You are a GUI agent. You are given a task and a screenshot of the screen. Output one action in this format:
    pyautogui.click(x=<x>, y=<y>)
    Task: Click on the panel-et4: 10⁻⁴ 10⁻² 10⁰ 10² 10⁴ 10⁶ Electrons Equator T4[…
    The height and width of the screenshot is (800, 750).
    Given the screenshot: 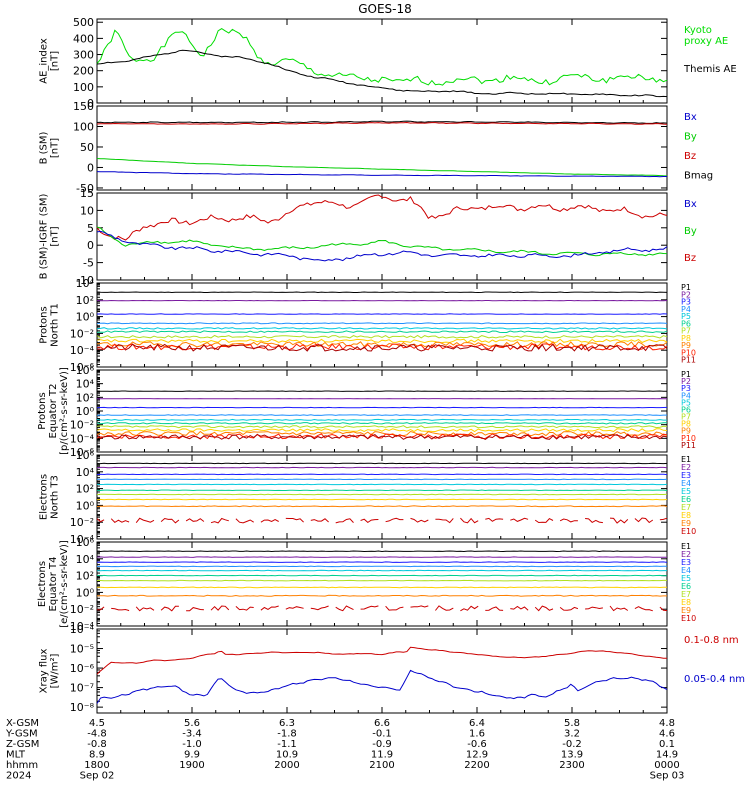 What is the action you would take?
    pyautogui.click(x=366, y=584)
    